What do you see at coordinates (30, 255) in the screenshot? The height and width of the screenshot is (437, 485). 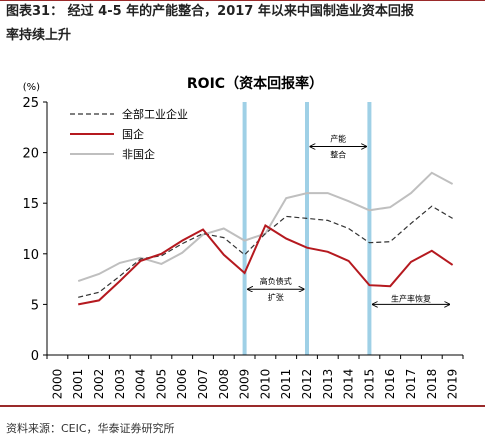 I see `y-tick-label: 10` at bounding box center [30, 255].